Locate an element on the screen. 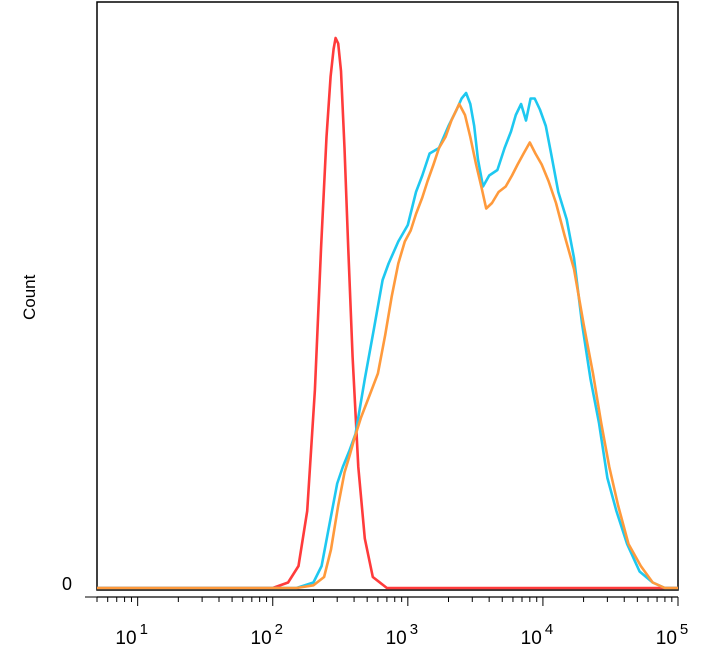 The image size is (710, 655). x-tick-label: 10 1 is located at coordinates (131, 635).